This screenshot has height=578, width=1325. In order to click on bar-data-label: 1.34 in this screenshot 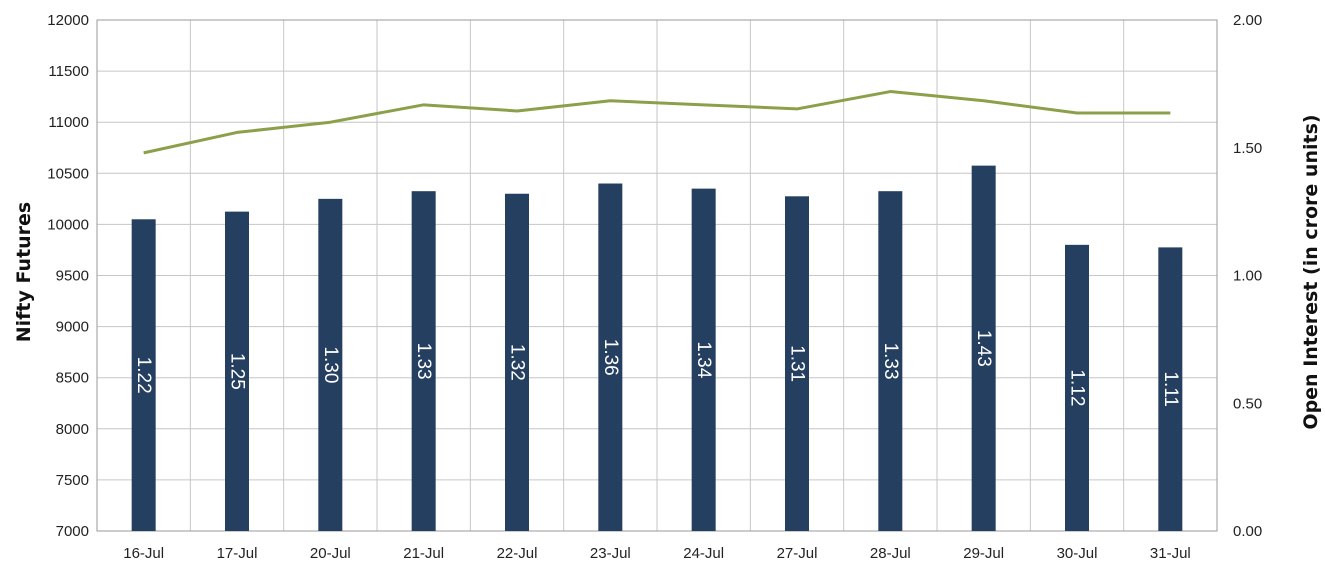, I will do `click(703, 359)`.